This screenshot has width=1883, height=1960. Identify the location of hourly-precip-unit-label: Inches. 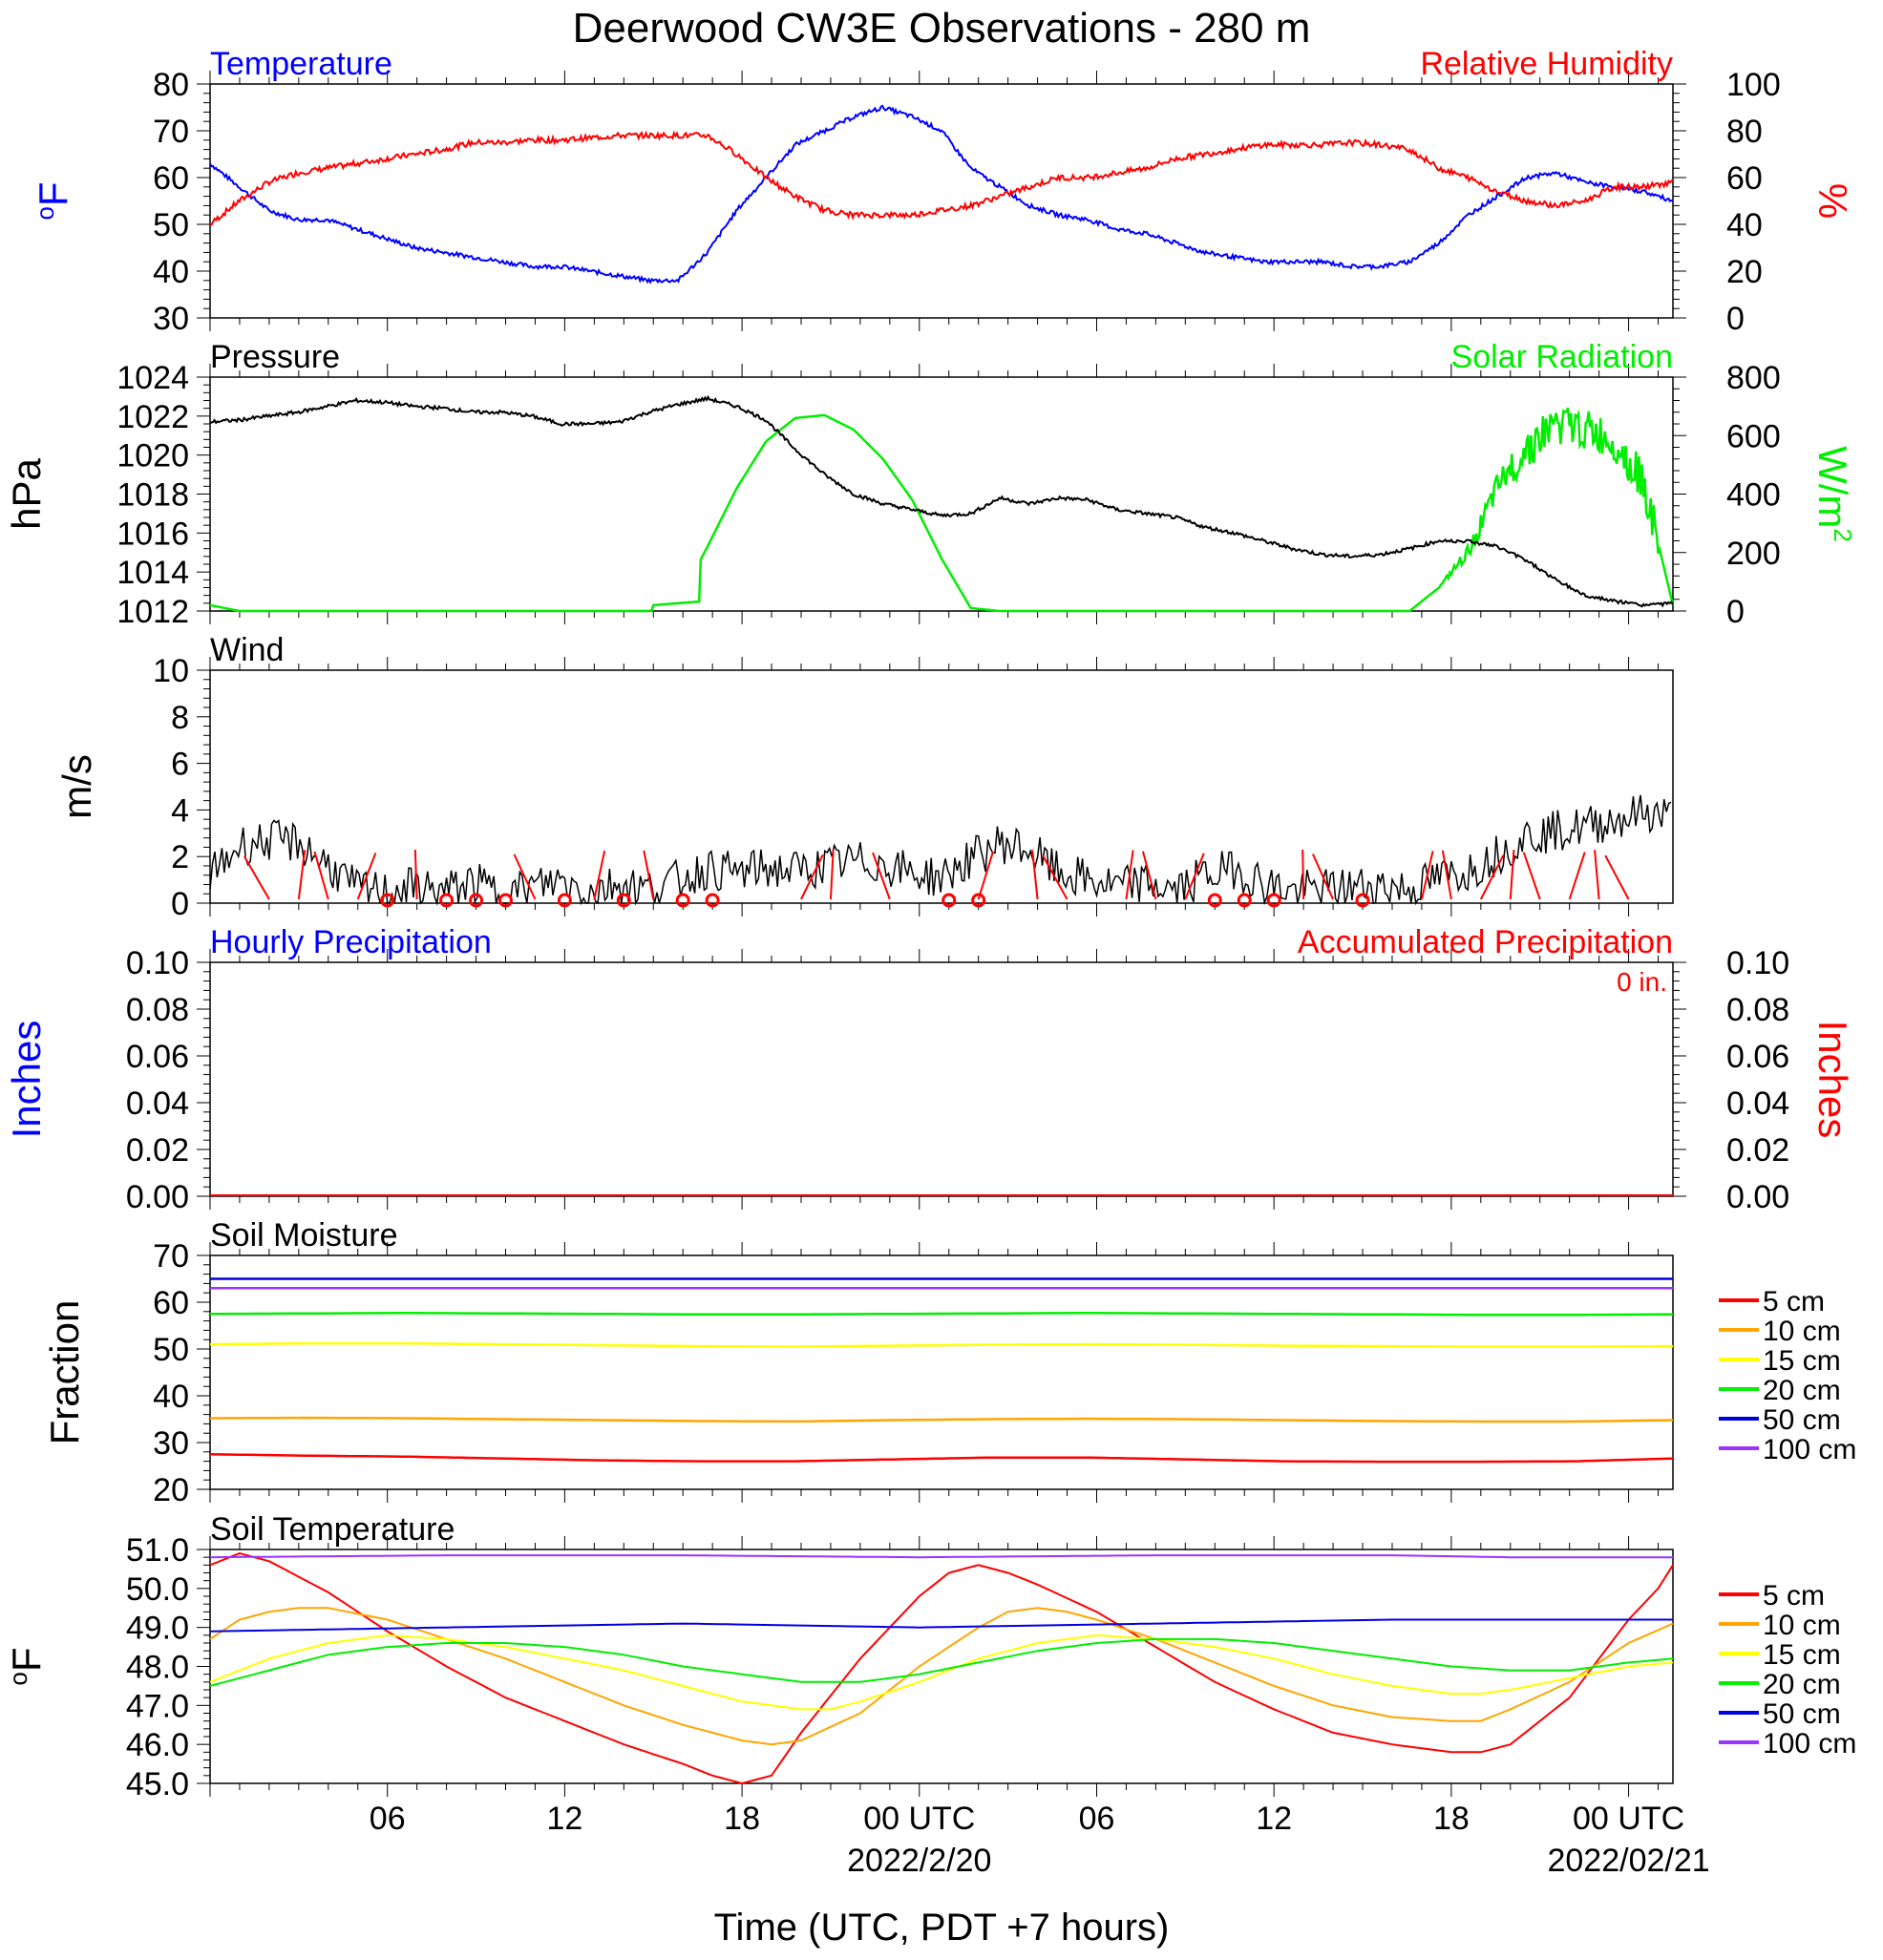
(26, 1080).